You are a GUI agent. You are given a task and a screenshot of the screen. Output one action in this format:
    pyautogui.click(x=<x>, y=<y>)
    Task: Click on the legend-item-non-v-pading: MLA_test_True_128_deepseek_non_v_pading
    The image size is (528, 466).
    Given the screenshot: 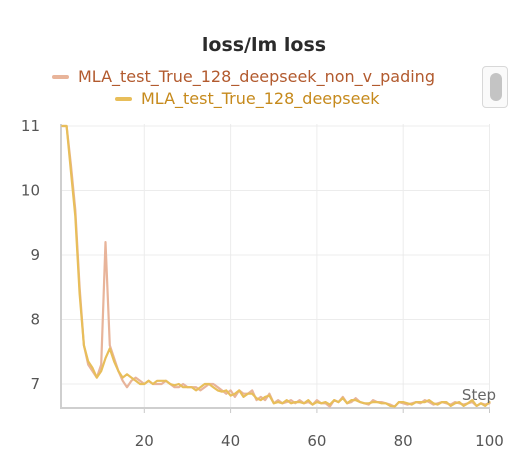 What is the action you would take?
    pyautogui.click(x=243, y=76)
    